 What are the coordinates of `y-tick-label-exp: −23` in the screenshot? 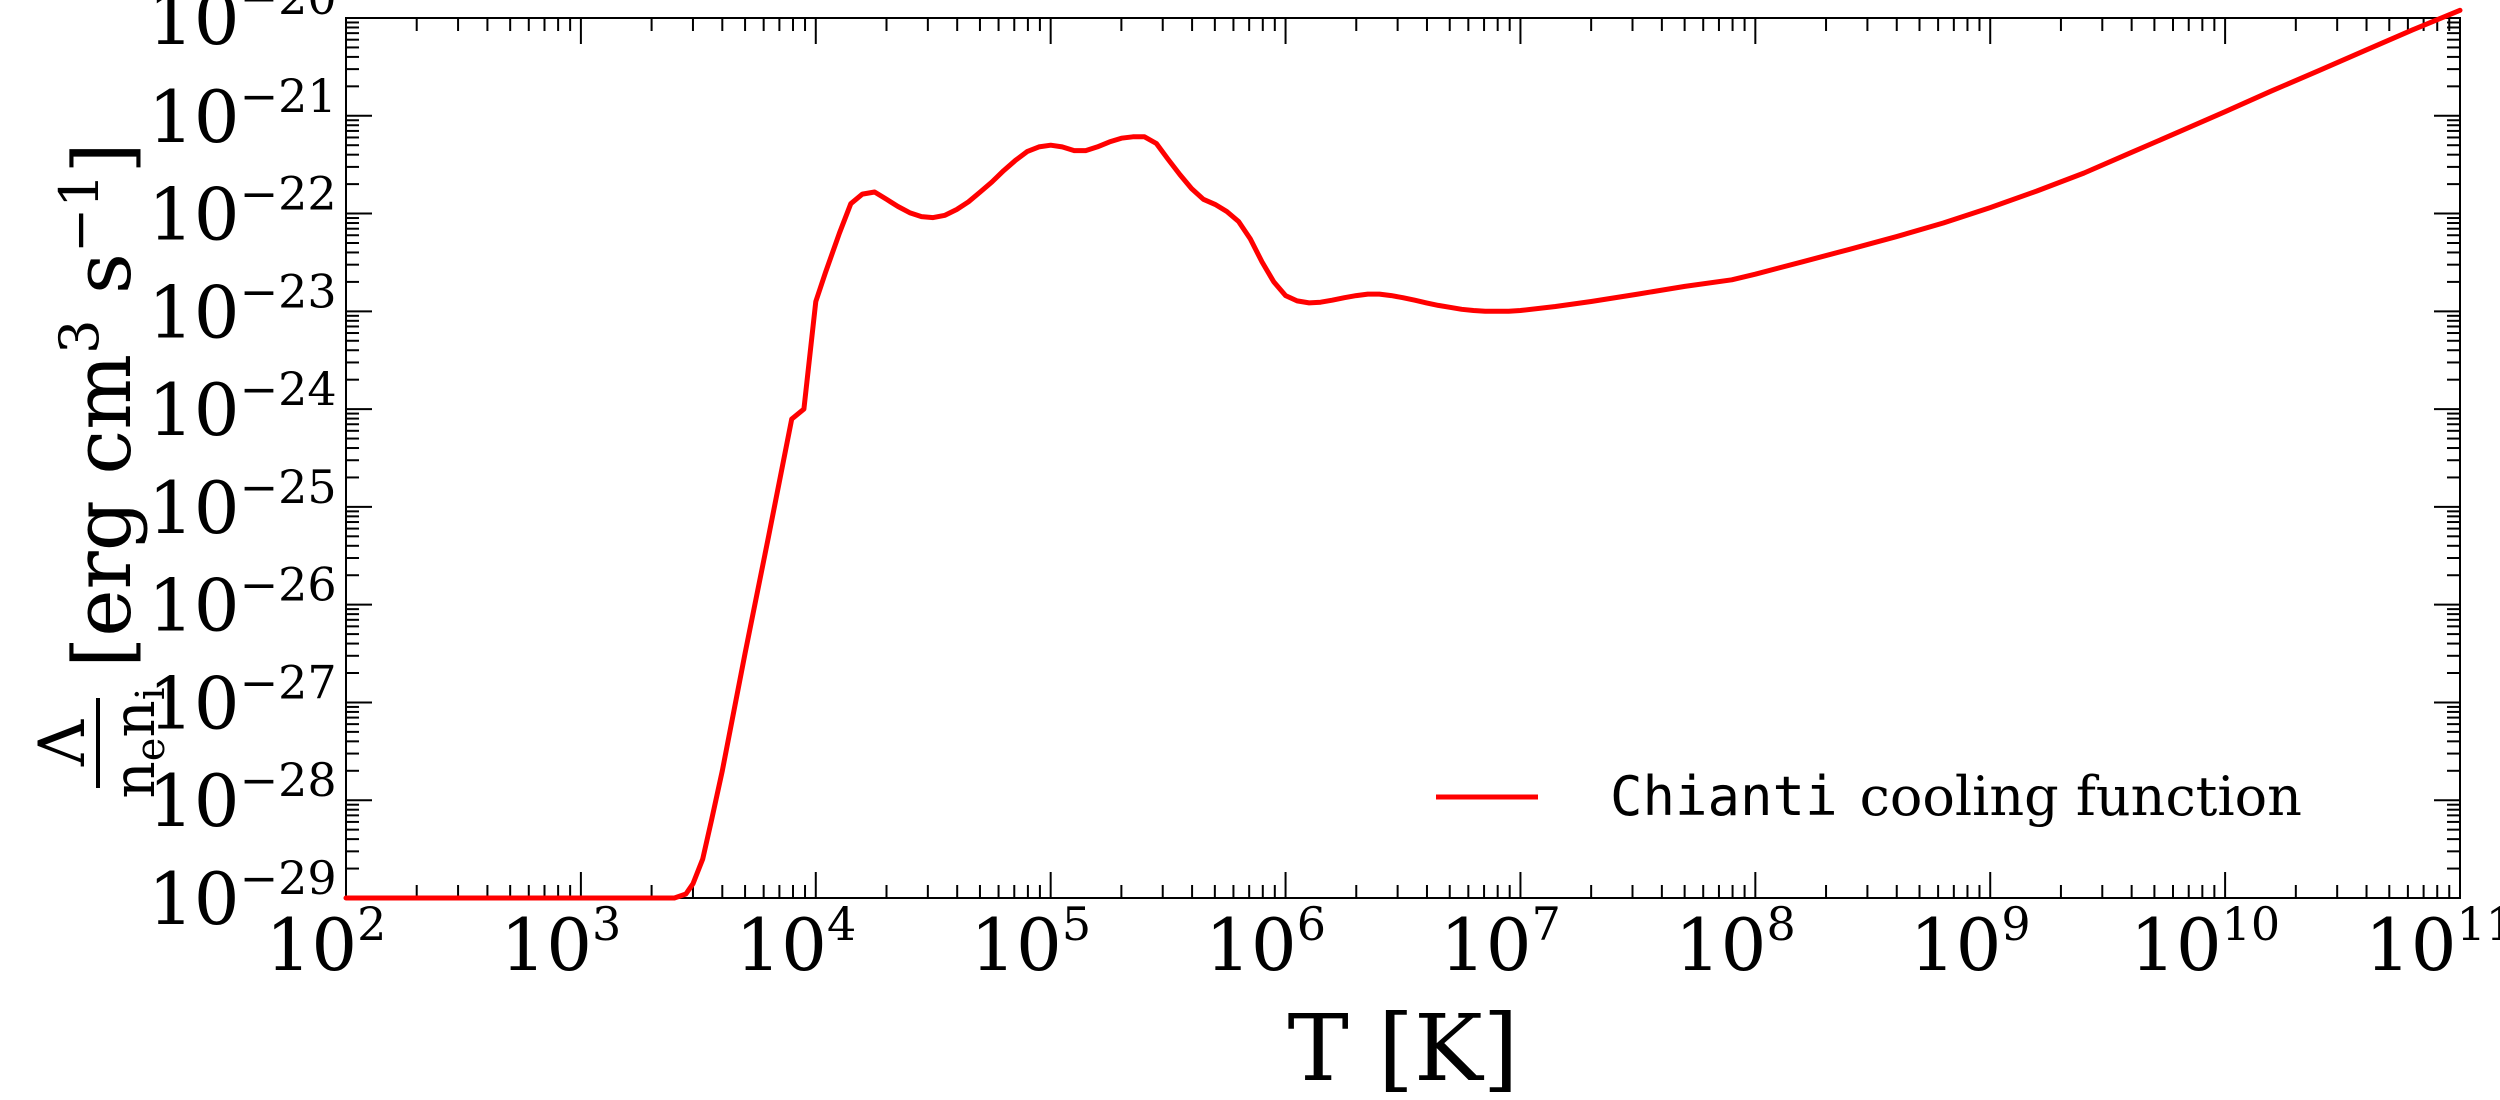 It's located at (288, 291).